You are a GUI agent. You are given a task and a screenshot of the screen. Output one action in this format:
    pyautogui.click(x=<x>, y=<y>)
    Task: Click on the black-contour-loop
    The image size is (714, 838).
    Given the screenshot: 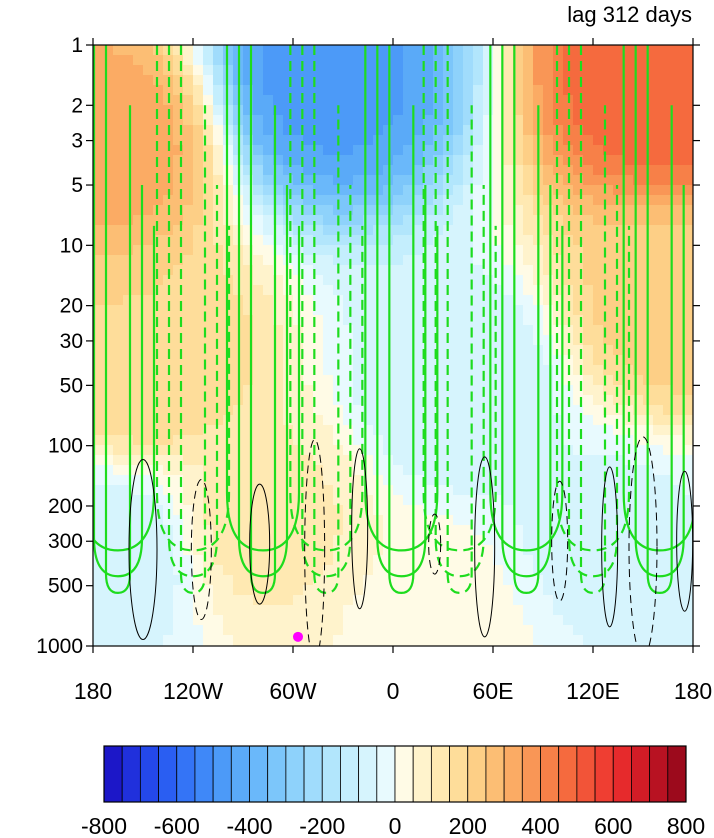 What is the action you would take?
    pyautogui.click(x=643, y=541)
    